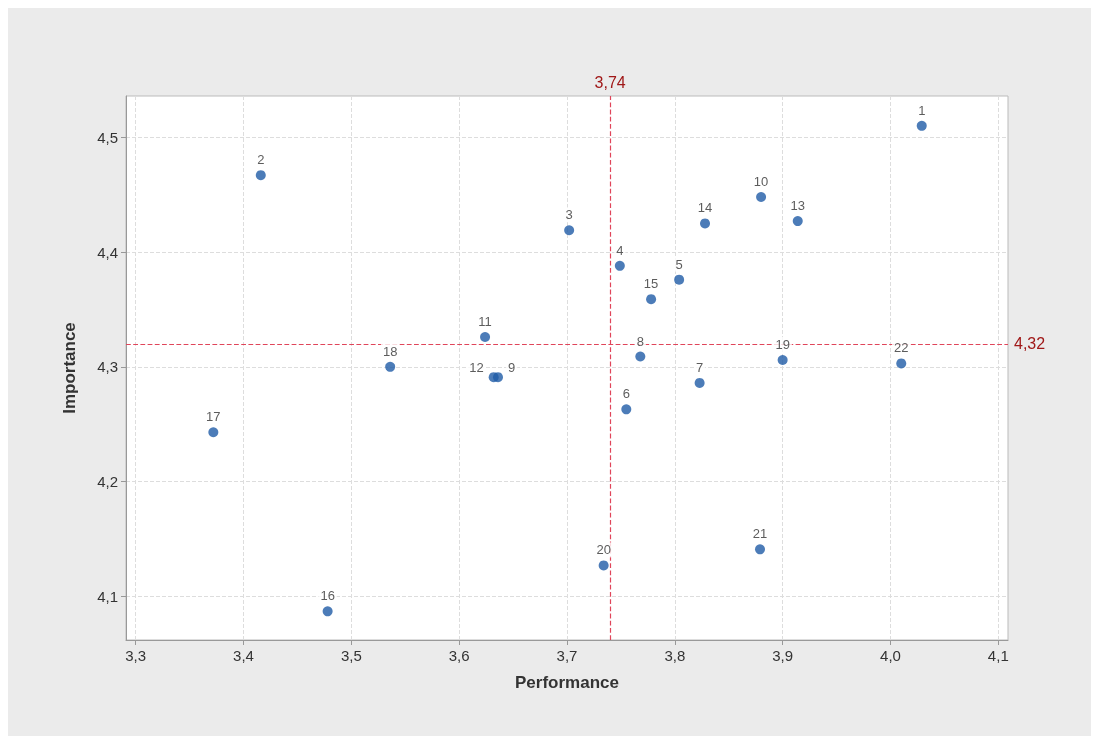 This screenshot has width=1099, height=744. I want to click on x-tick-label: 3,5, so click(351, 655).